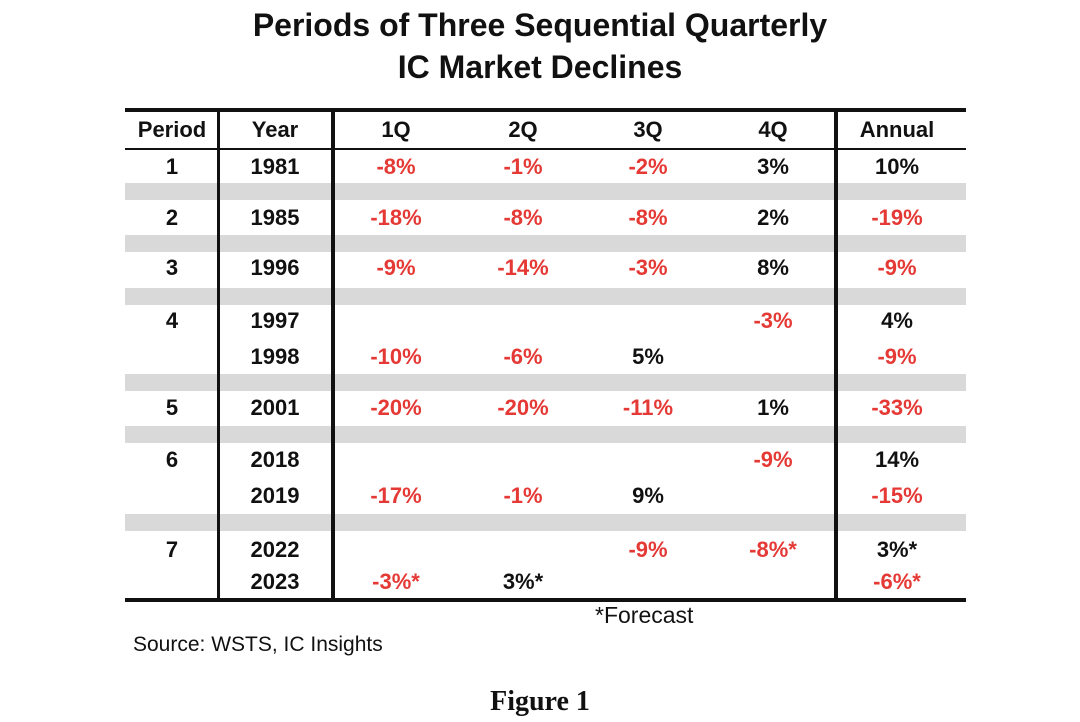 This screenshot has height=722, width=1080. Describe the element at coordinates (773, 320) in the screenshot. I see `table-cell-q4: -3%` at that location.